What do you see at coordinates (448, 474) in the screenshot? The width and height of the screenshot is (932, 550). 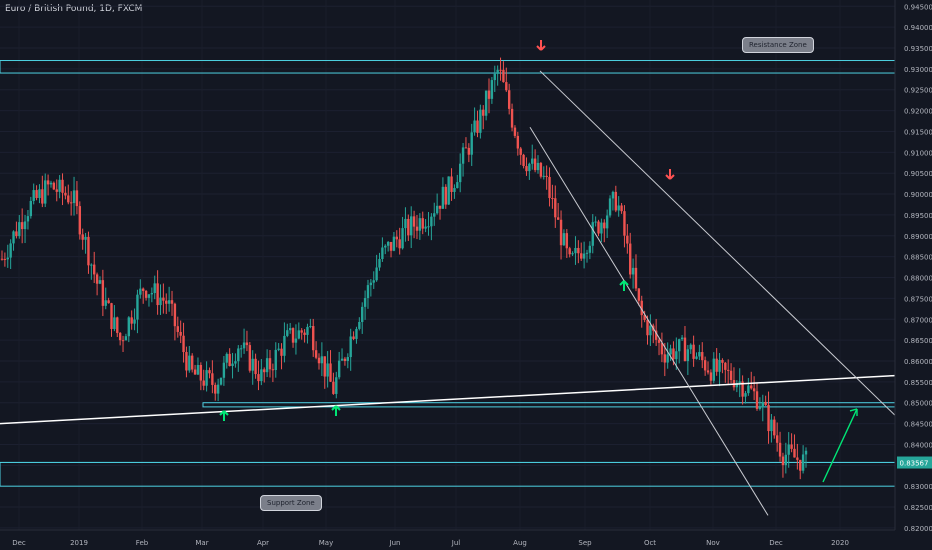 I see `lower-zone` at bounding box center [448, 474].